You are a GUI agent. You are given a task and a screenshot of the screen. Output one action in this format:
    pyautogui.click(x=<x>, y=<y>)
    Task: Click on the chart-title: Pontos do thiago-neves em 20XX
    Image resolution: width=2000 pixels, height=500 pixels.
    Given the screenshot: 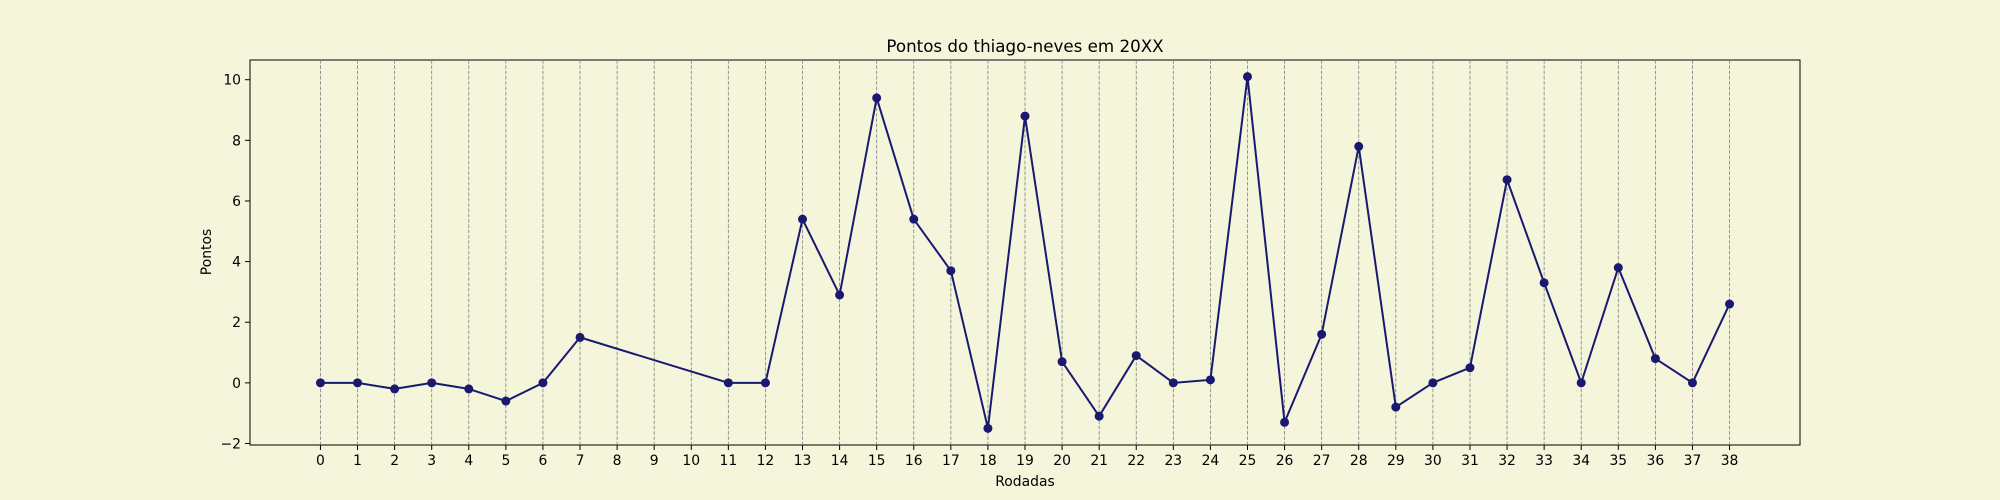 What is the action you would take?
    pyautogui.click(x=1024, y=46)
    